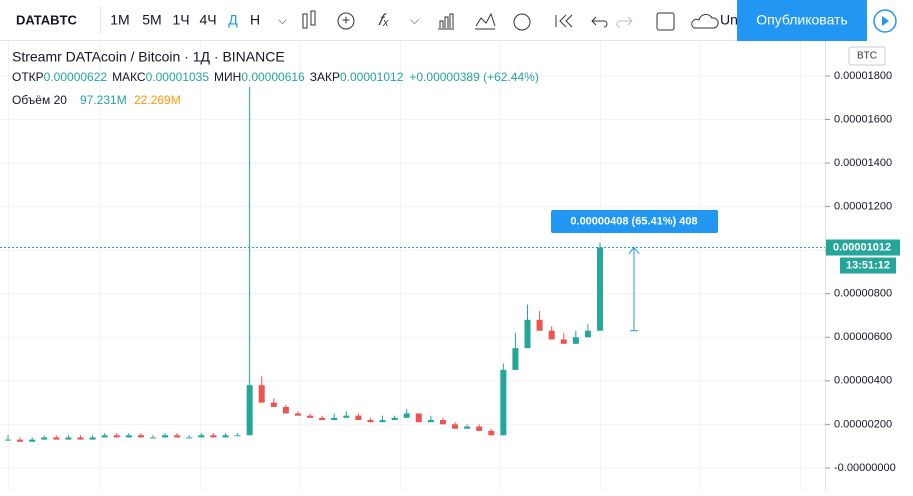 Image resolution: width=913 pixels, height=496 pixels. What do you see at coordinates (151, 20) in the screenshot?
I see `interval: 5М` at bounding box center [151, 20].